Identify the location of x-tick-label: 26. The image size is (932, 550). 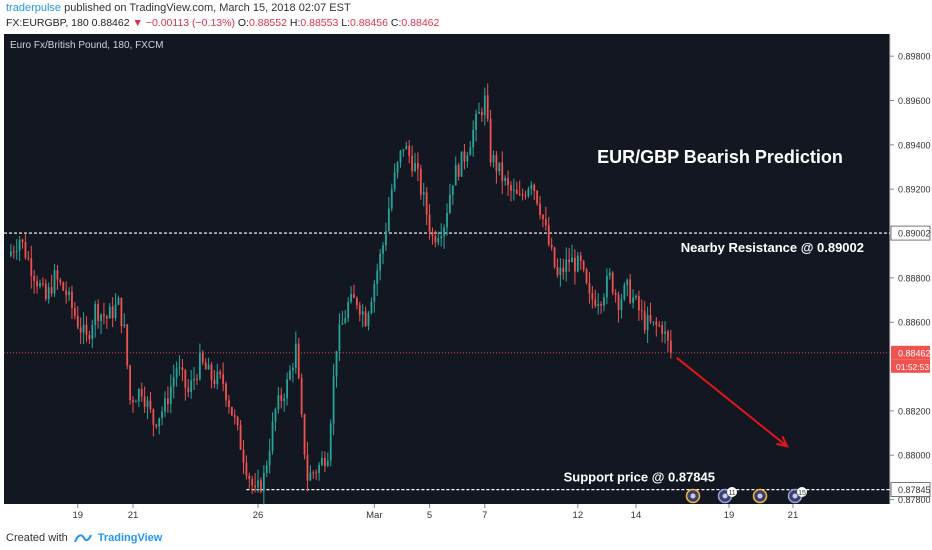
(258, 515).